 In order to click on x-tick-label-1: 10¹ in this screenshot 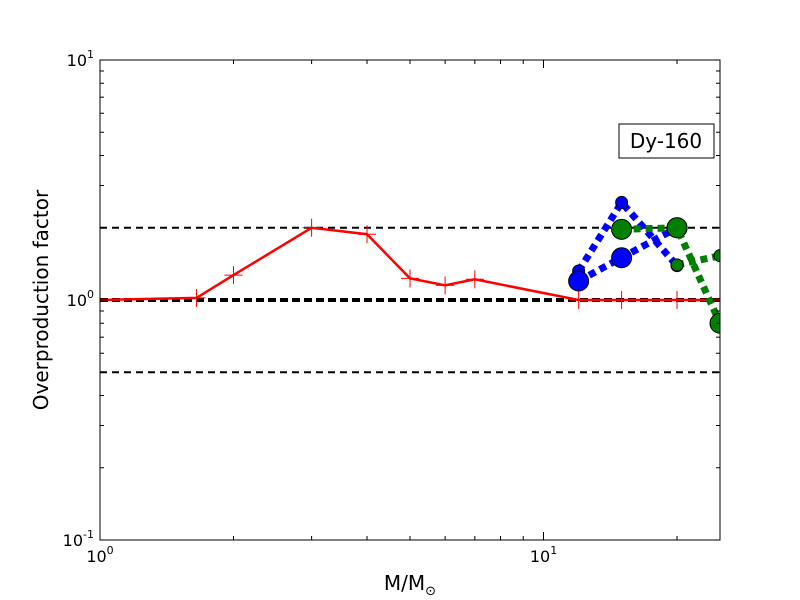, I will do `click(543, 555)`.